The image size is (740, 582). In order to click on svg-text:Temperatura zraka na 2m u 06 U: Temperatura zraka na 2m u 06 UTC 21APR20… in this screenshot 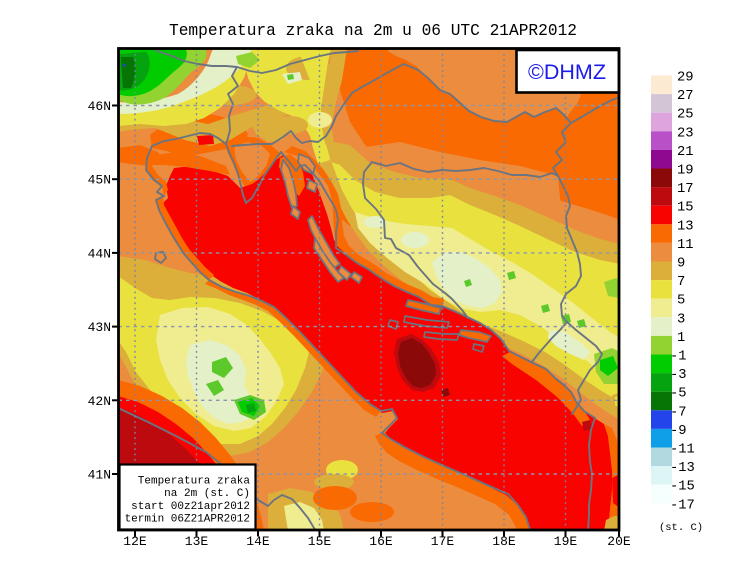, I will do `click(373, 31)`.